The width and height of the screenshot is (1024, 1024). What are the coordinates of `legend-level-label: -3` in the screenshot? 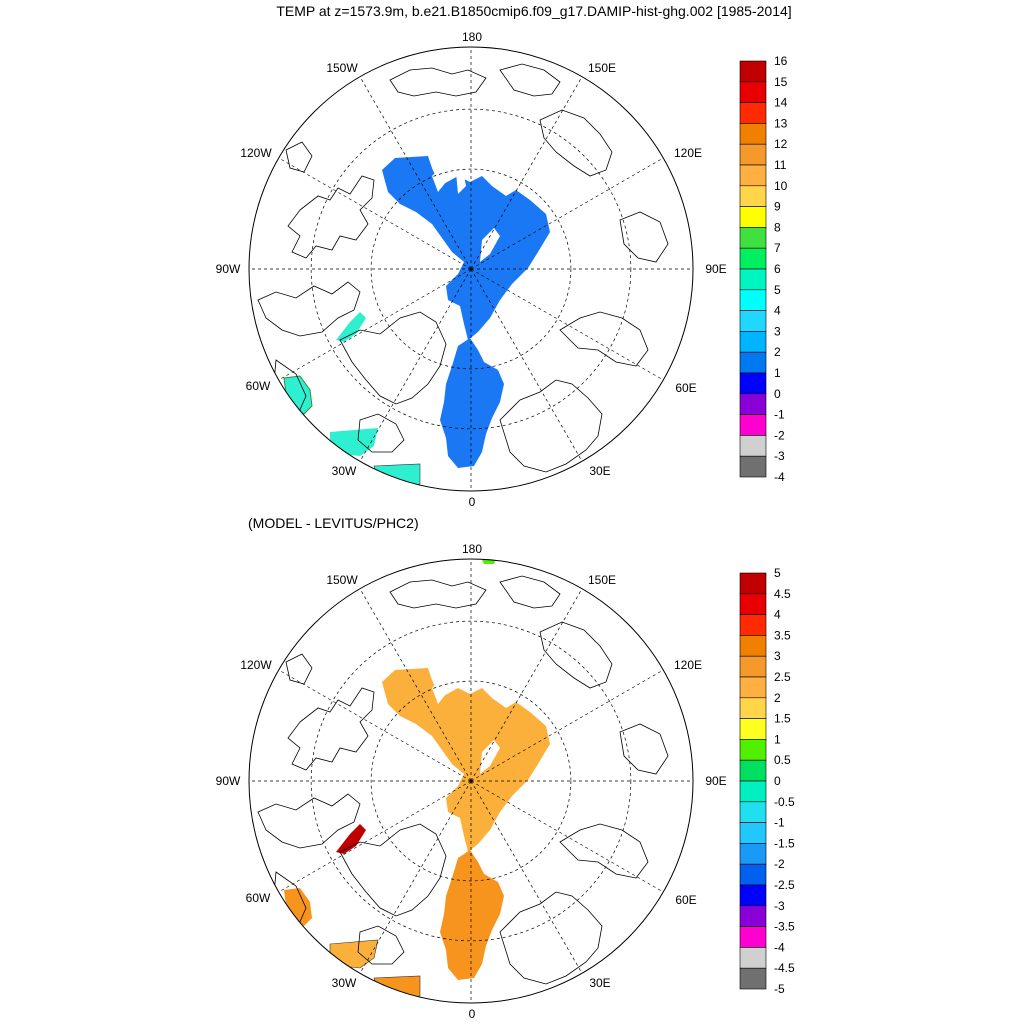 It's located at (779, 906).